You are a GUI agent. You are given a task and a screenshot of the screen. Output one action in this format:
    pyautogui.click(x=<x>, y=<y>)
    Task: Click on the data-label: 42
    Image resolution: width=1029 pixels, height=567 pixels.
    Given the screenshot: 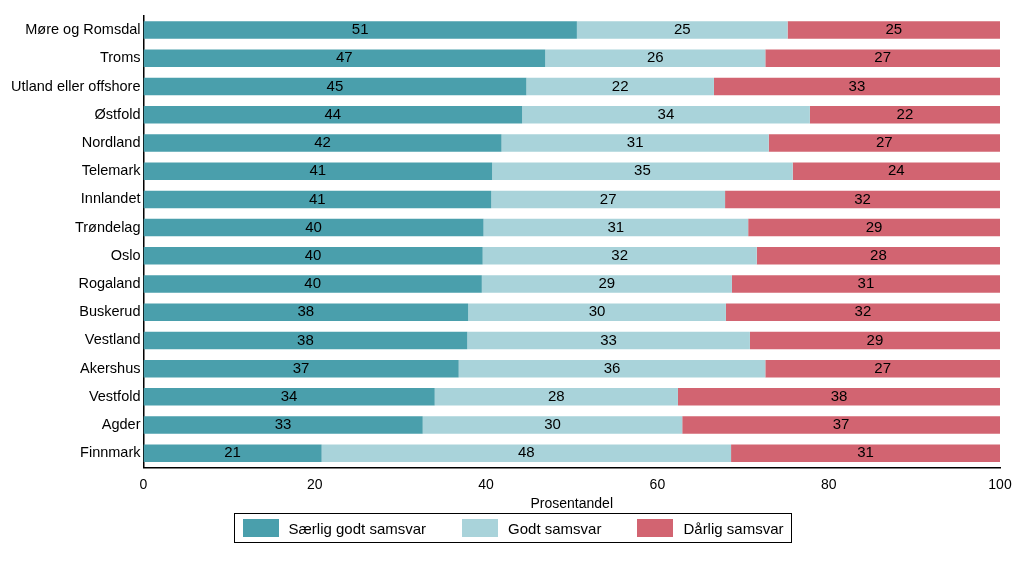 What is the action you would take?
    pyautogui.click(x=322, y=142)
    